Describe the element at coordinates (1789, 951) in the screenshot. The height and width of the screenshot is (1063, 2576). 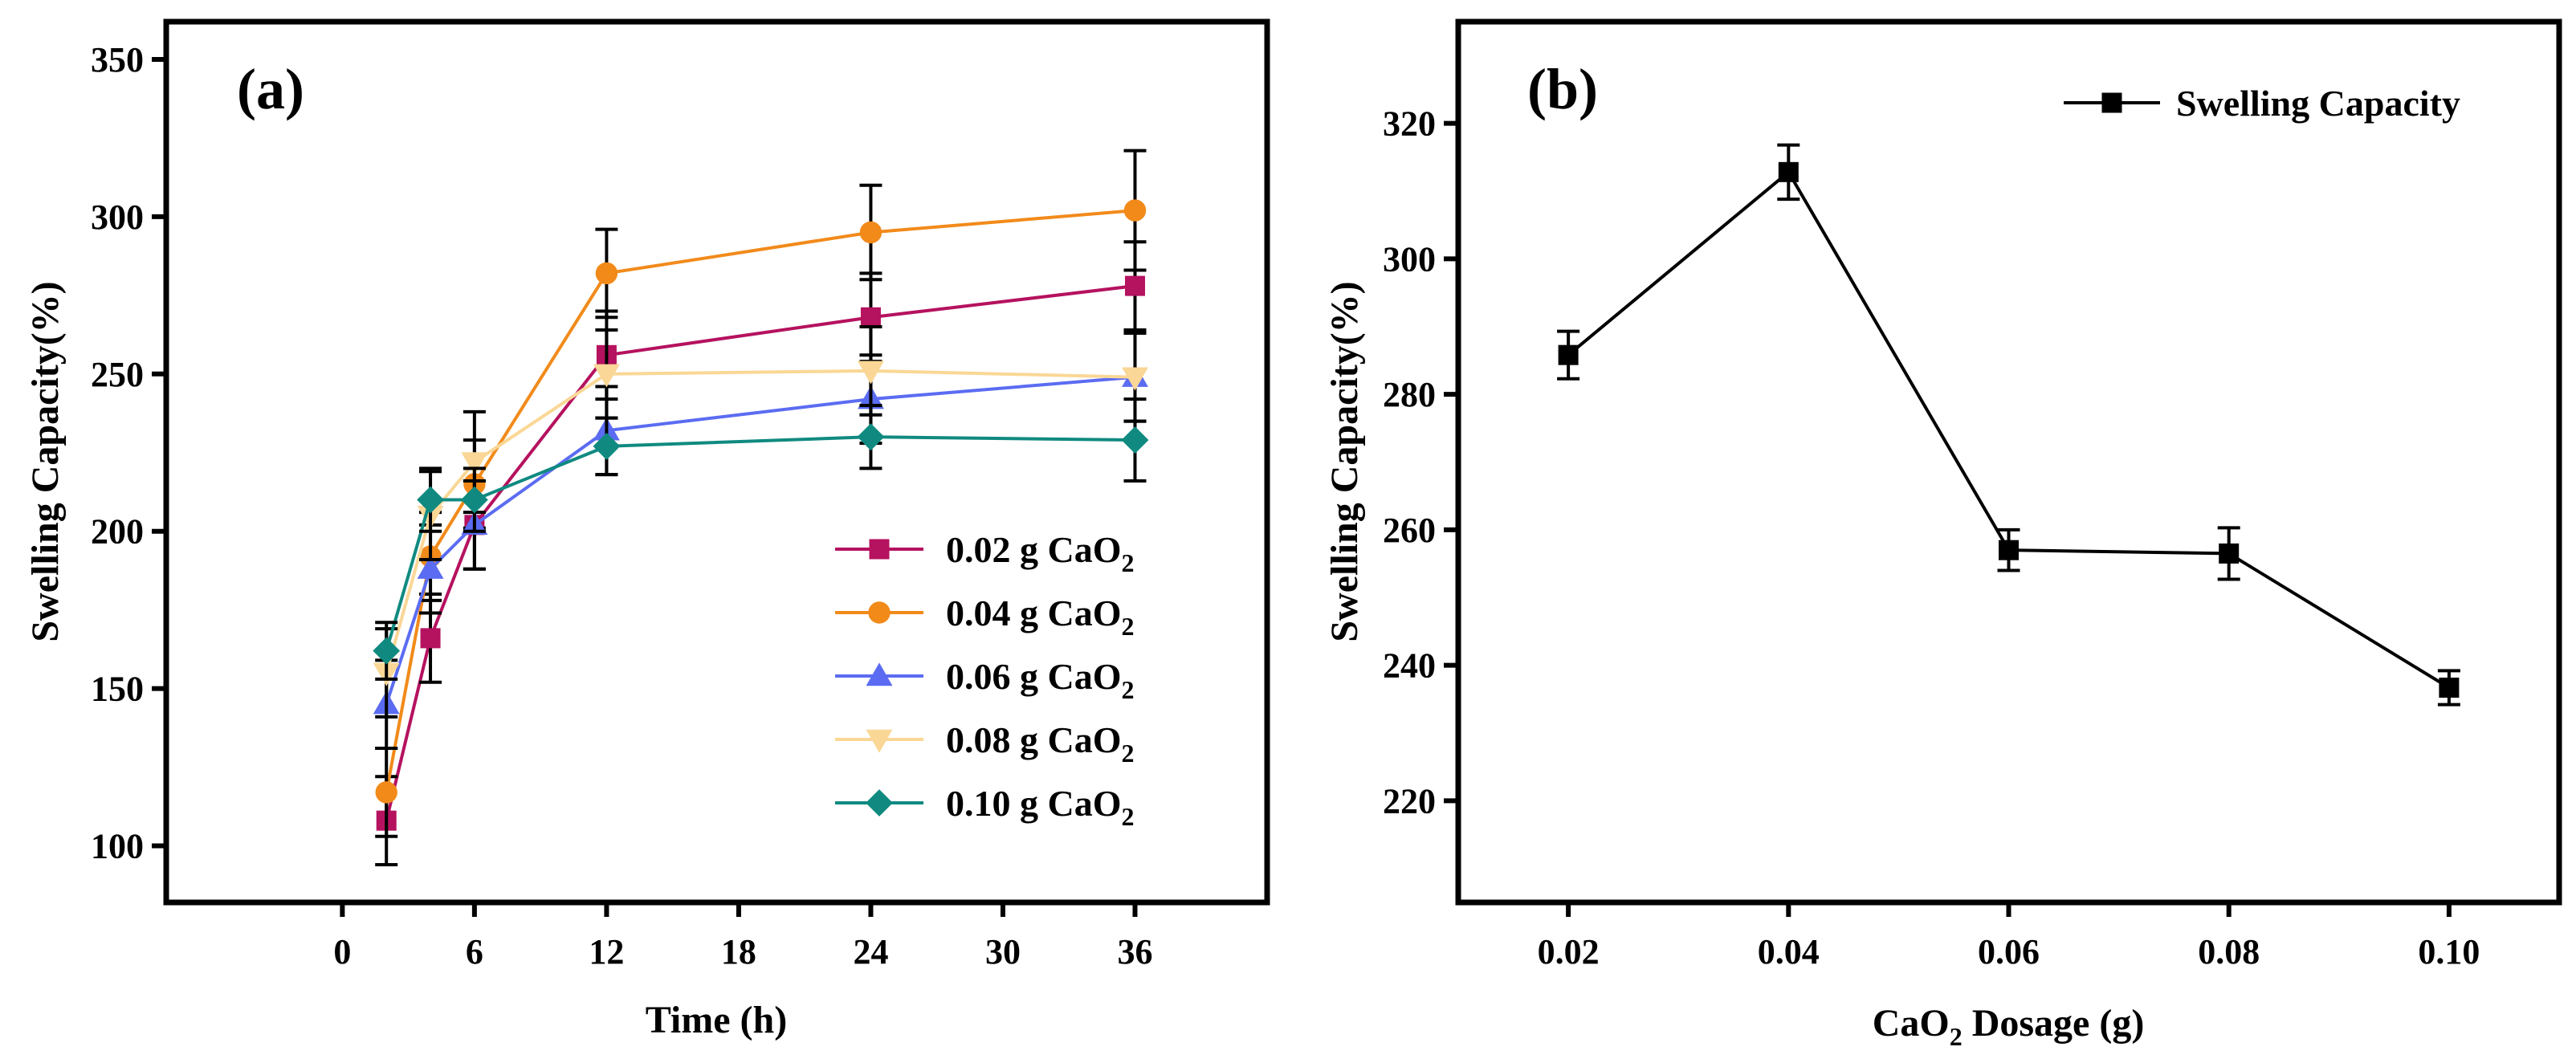
I see `b-x-tick-label: 0.04` at that location.